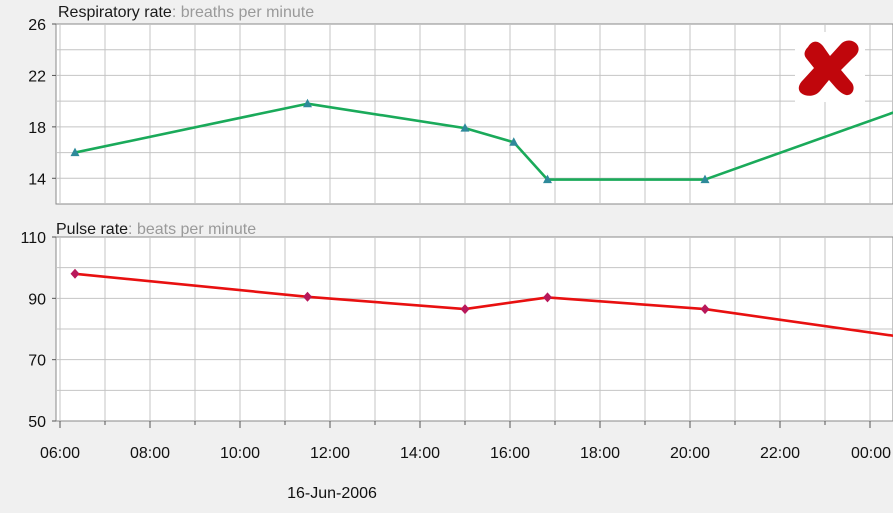  I want to click on x-tick-label: 20:00, so click(690, 453).